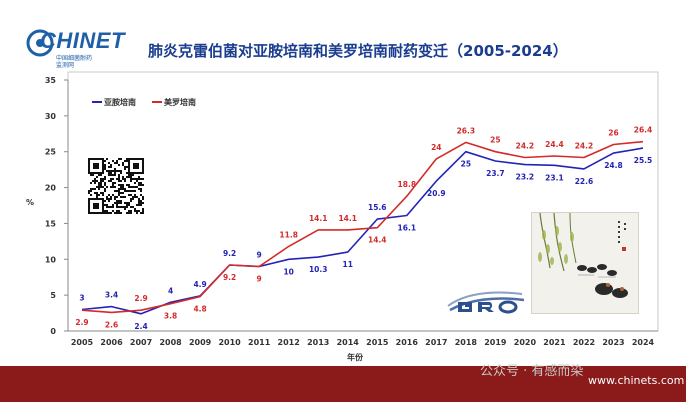 The height and width of the screenshot is (402, 686). Describe the element at coordinates (51, 188) in the screenshot. I see `y-tick-label: 20` at that location.